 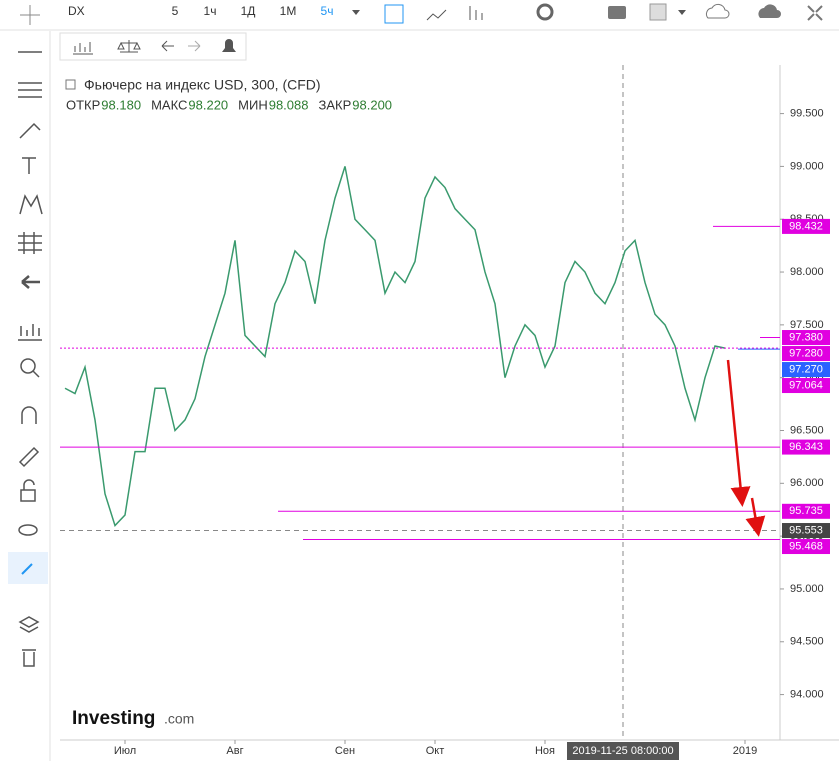 What do you see at coordinates (30, 282) in the screenshot?
I see `back-tool` at bounding box center [30, 282].